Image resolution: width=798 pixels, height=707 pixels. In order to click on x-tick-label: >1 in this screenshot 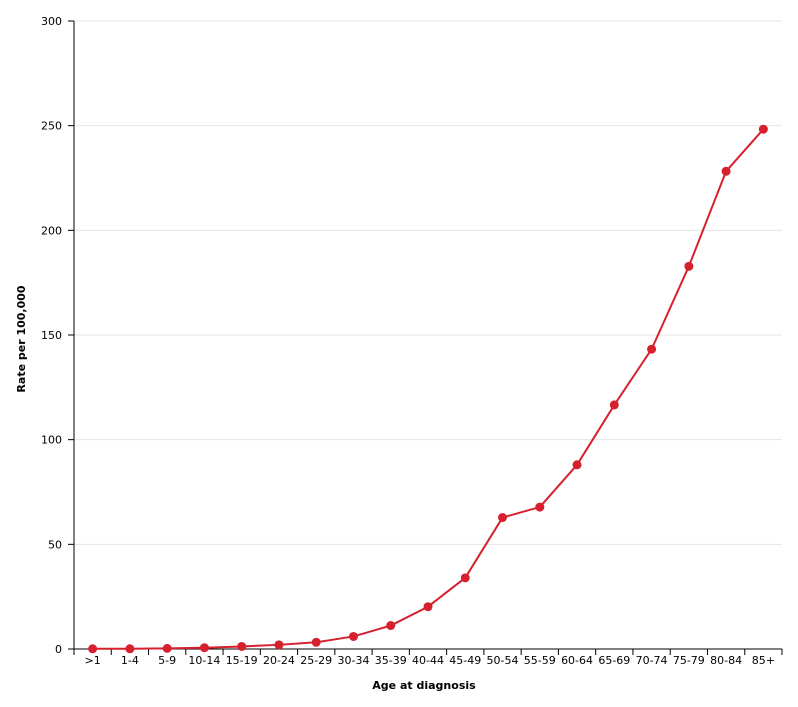, I will do `click(93, 660)`.